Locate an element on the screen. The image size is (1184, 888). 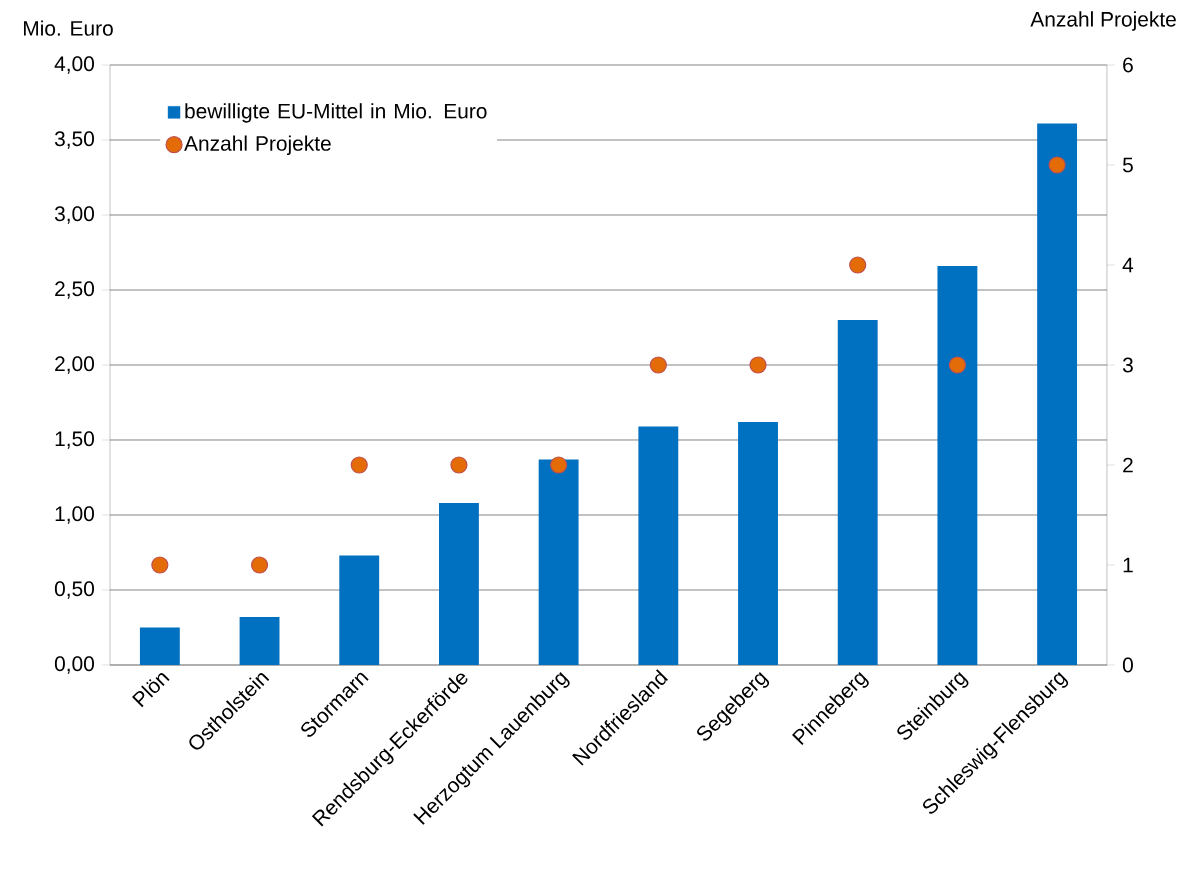
y-tick-label: 2,00 is located at coordinates (74, 365).